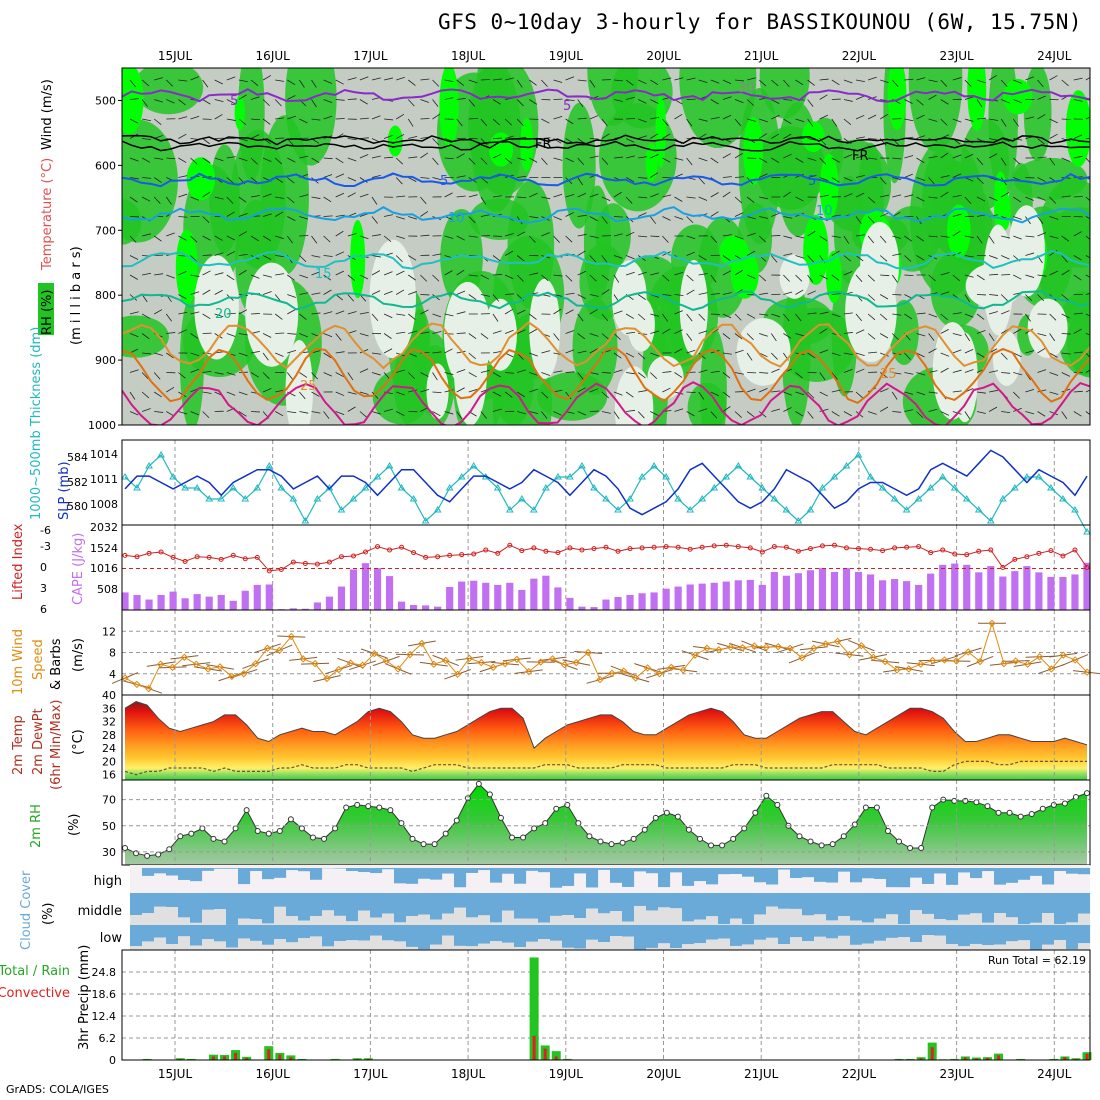 This screenshot has width=1100, height=1100. I want to click on wind-speed-line, so click(606, 655).